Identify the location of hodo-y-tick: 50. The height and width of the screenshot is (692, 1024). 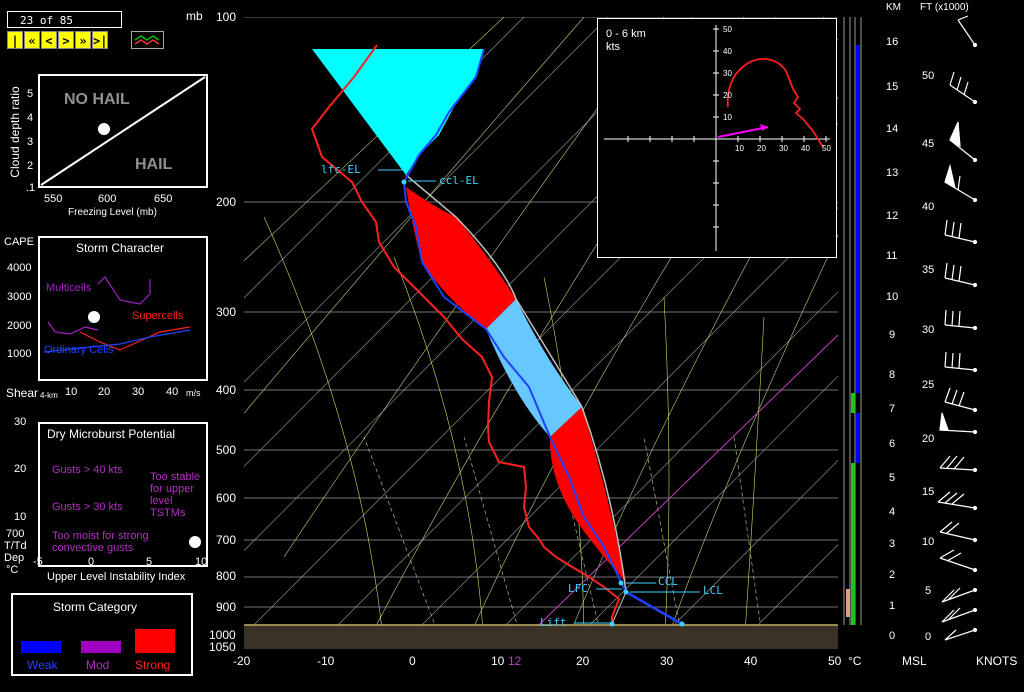
(727, 29).